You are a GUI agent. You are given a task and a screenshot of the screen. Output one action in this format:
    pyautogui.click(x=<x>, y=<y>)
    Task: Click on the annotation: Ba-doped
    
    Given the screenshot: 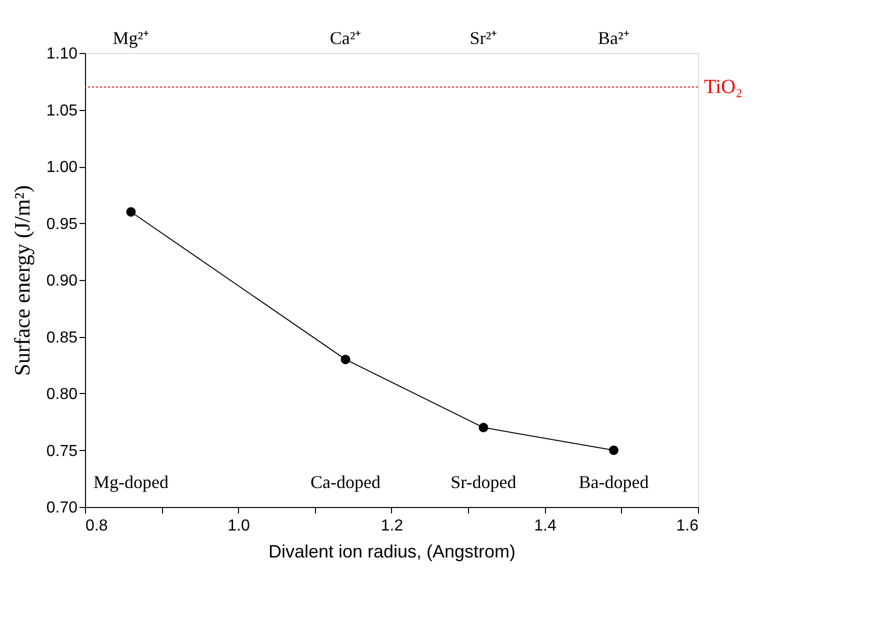 What is the action you would take?
    pyautogui.click(x=613, y=482)
    